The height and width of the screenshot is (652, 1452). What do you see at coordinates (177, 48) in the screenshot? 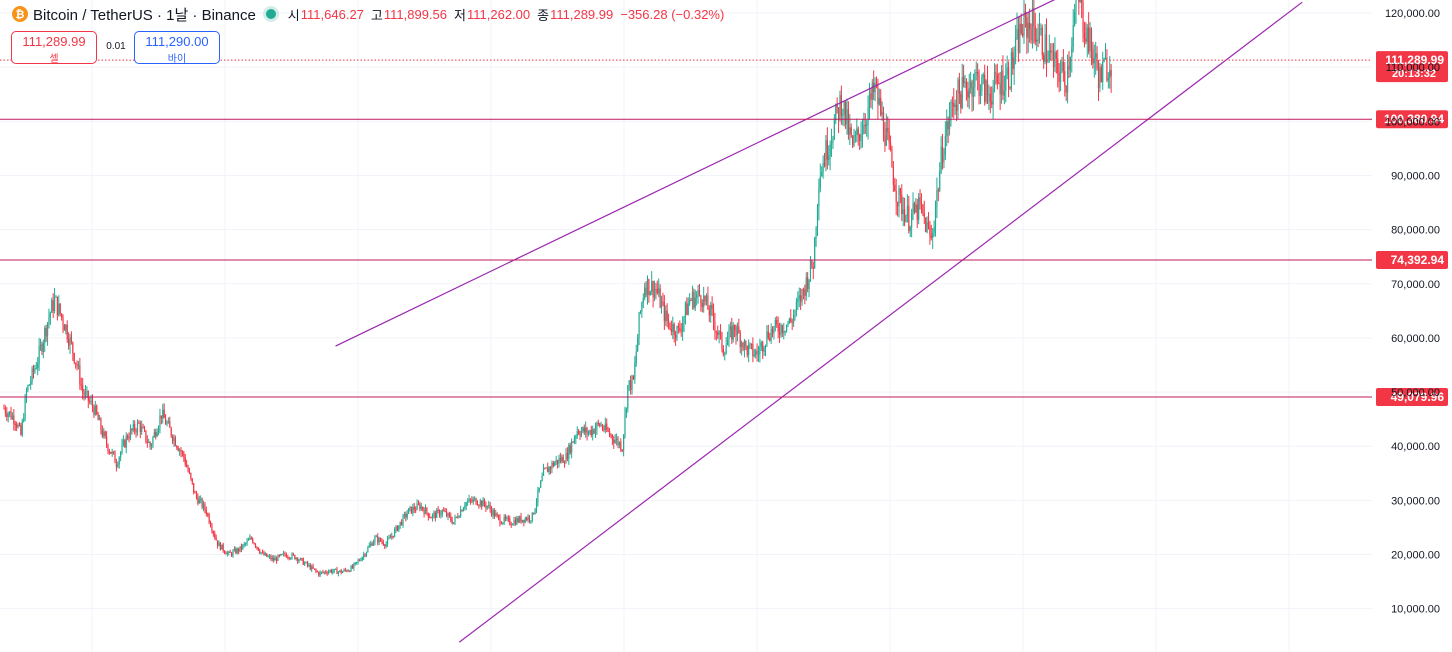
I see `buy-button: 111,290.00 바이` at bounding box center [177, 48].